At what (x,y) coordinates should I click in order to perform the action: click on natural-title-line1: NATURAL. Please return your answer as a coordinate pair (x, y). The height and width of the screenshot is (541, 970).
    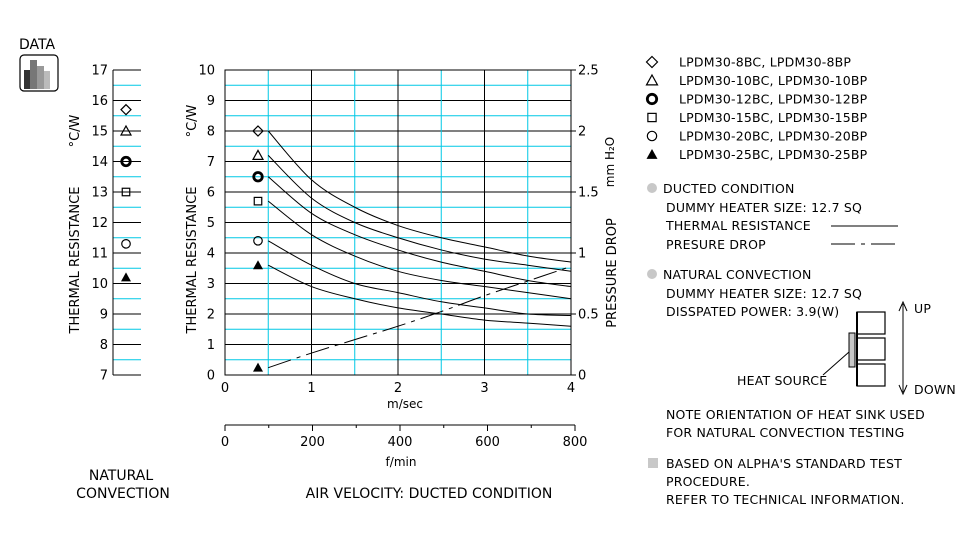
    Looking at the image, I should click on (121, 476).